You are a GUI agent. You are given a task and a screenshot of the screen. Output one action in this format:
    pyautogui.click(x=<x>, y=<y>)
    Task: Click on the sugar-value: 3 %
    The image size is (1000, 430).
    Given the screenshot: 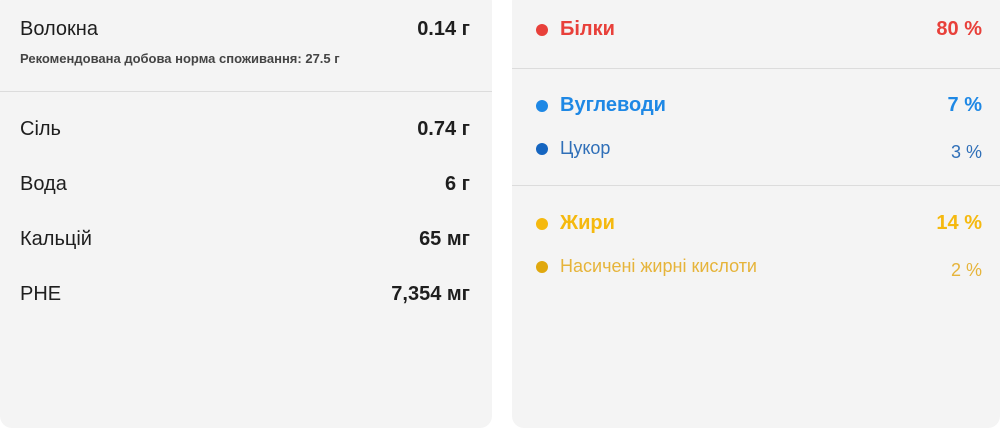 What is the action you would take?
    pyautogui.click(x=966, y=152)
    